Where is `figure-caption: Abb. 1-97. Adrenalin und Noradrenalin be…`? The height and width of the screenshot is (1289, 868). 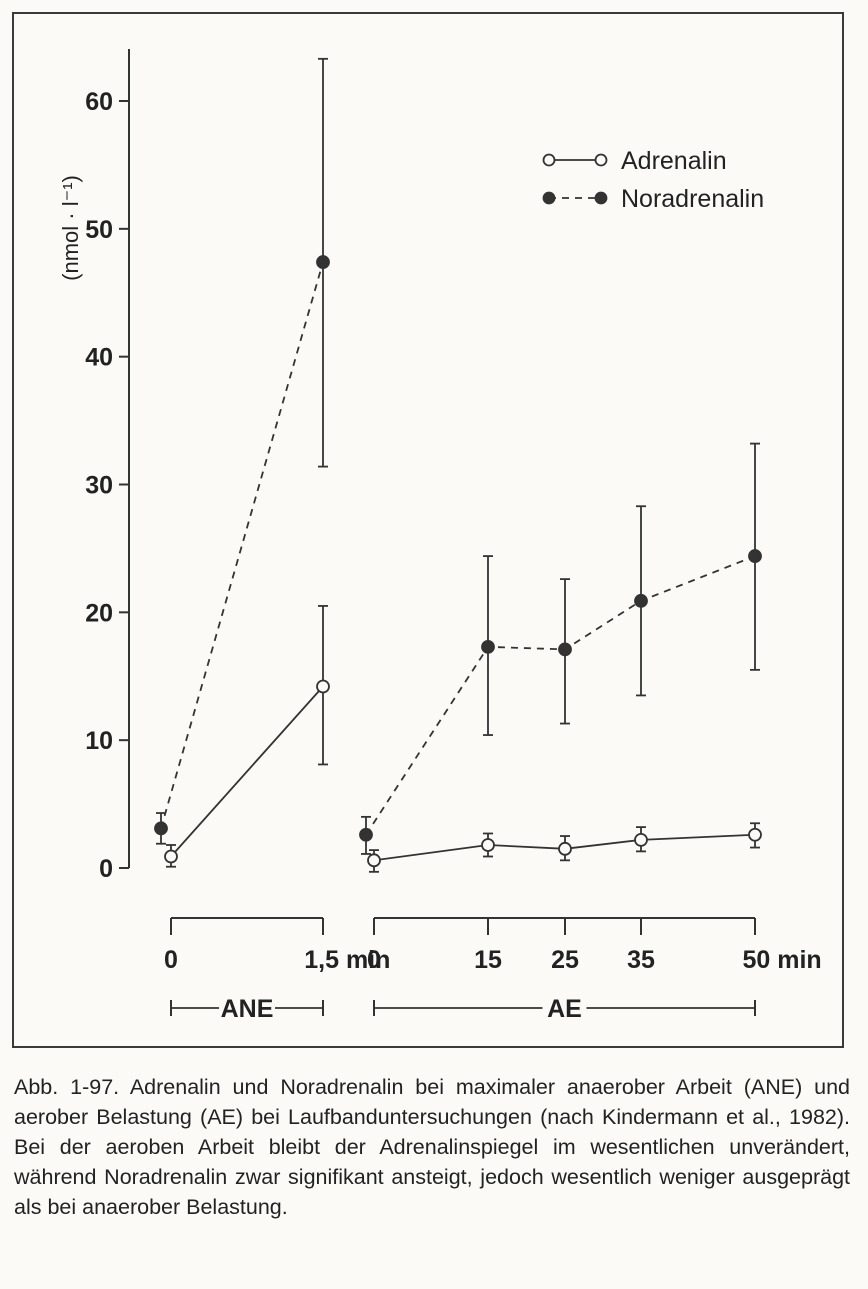 figure-caption: Abb. 1-97. Adrenalin und Noradrenalin be… is located at coordinates (432, 1147).